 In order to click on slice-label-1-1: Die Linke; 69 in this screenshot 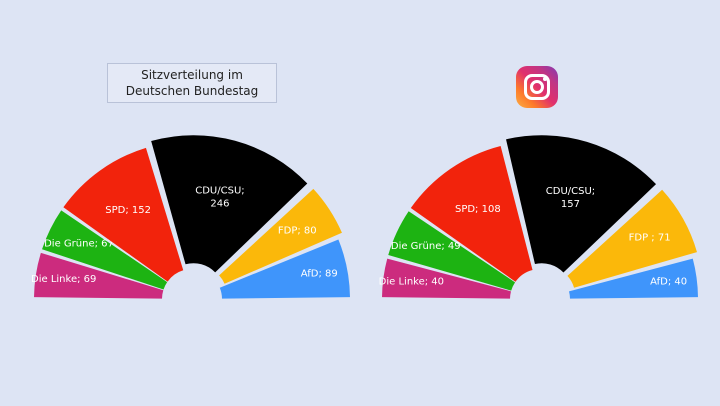, I will do `click(63, 279)`.